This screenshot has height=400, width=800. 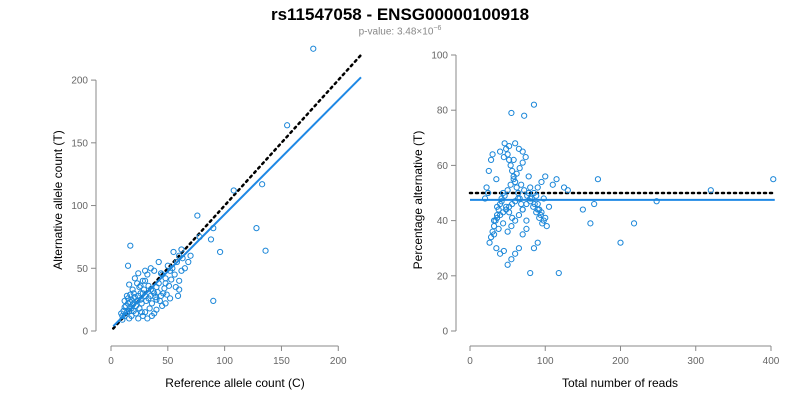 I want to click on right-y-tick-label: 80, so click(x=443, y=111).